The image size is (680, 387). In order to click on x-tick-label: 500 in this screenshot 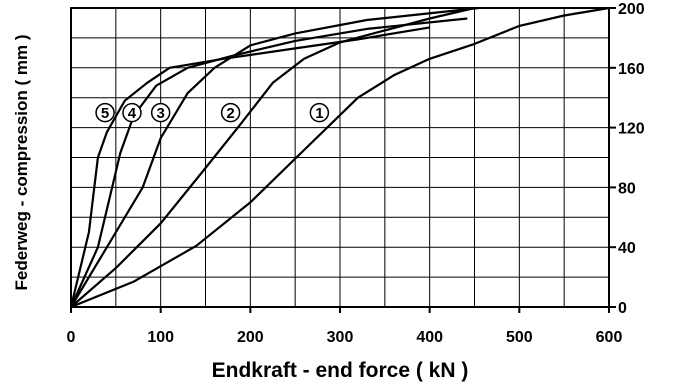, I will do `click(519, 337)`.